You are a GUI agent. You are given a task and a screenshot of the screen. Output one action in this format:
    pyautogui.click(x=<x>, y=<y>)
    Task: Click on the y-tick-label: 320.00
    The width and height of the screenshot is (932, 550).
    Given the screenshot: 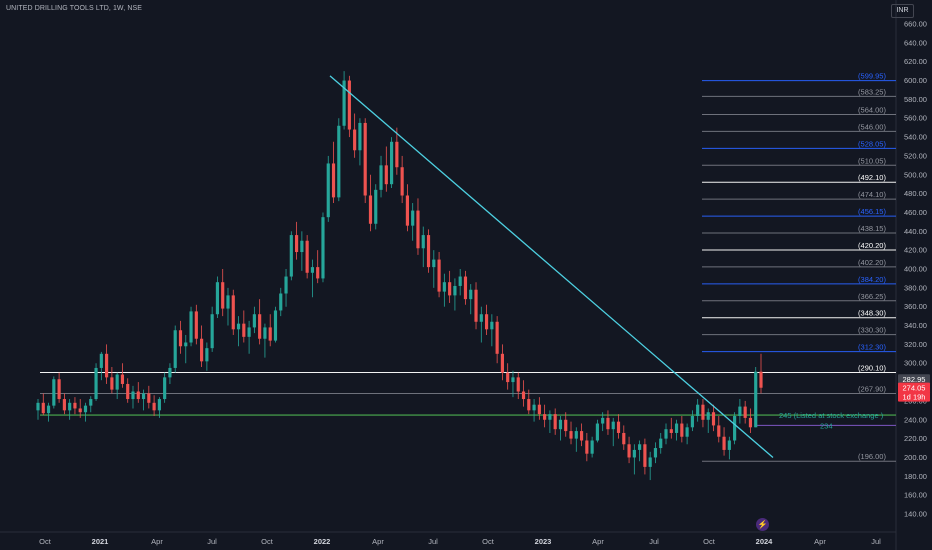 What is the action you would take?
    pyautogui.click(x=915, y=344)
    